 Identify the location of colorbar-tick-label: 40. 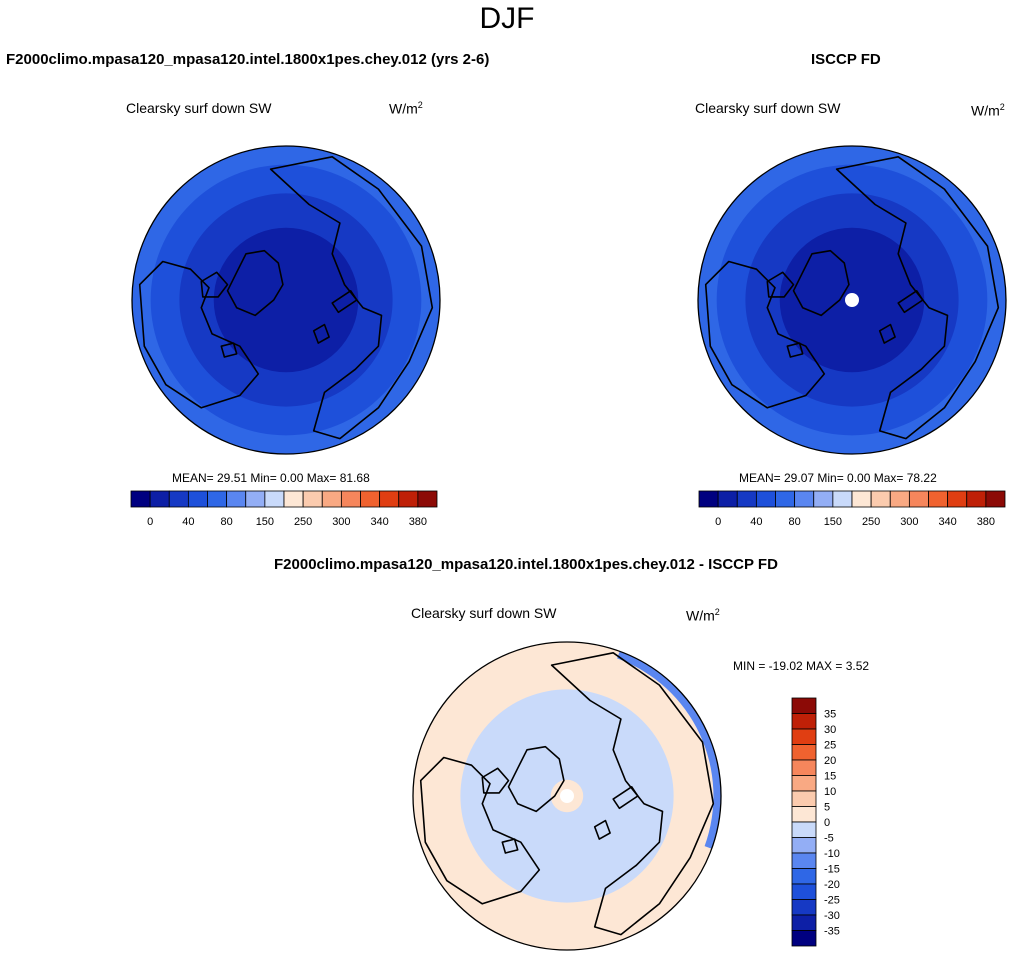
(188, 522).